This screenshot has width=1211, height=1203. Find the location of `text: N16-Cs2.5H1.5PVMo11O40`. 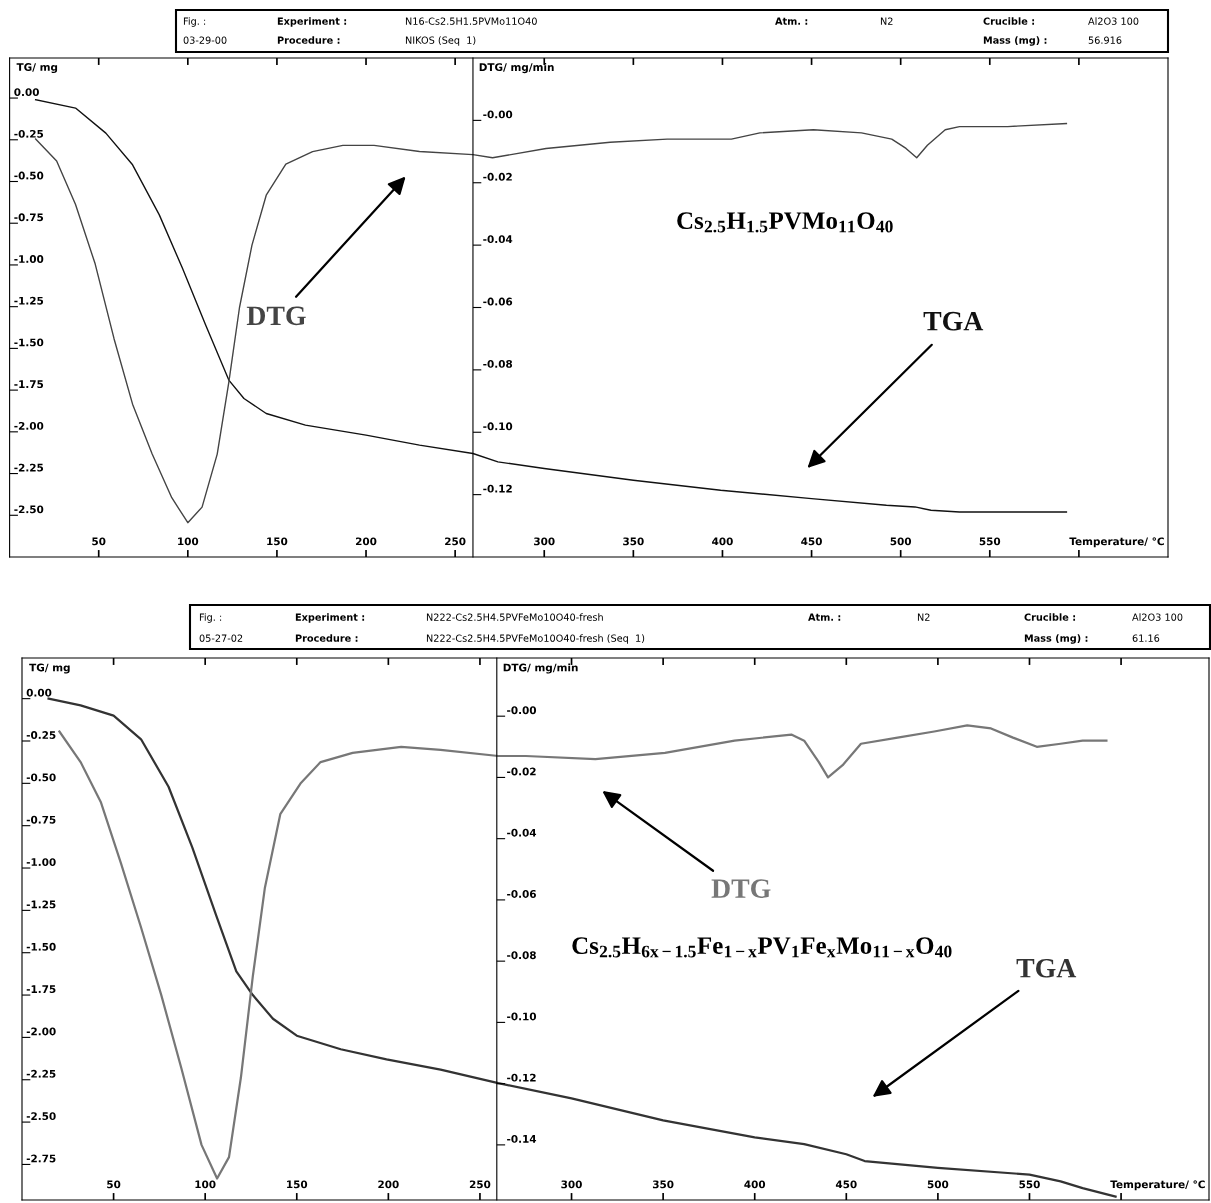

text: N16-Cs2.5H1.5PVMo11O40 is located at coordinates (471, 21).